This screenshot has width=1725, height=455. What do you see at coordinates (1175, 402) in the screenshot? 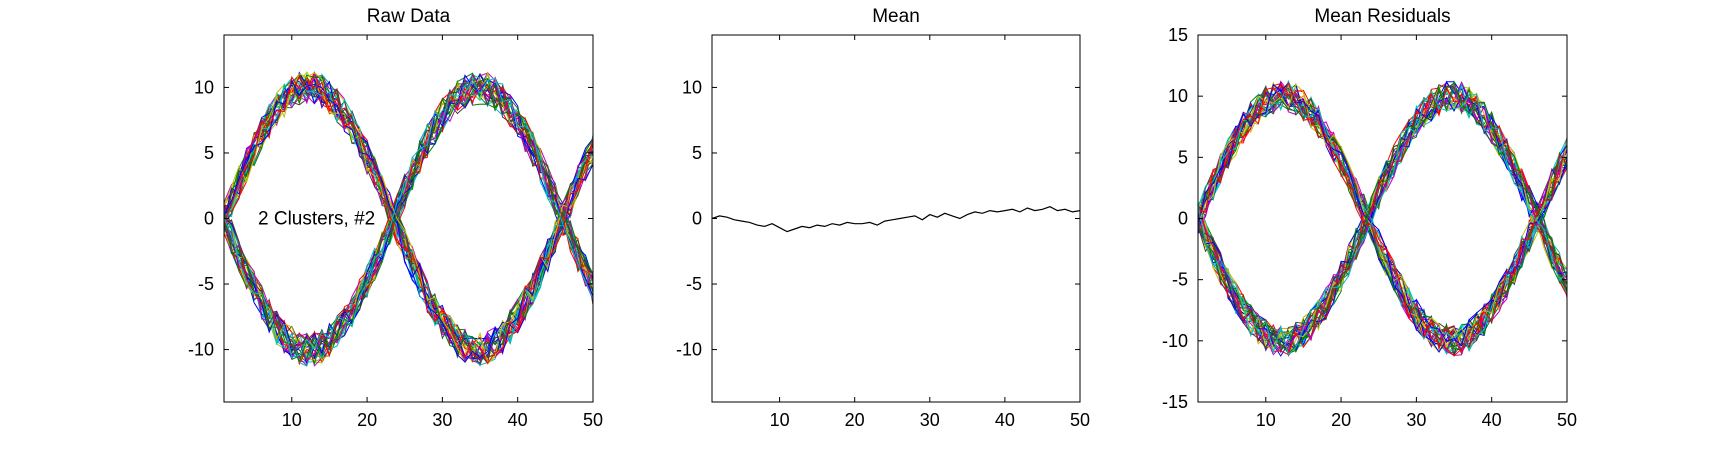
I see `y-tick-label: -15` at bounding box center [1175, 402].